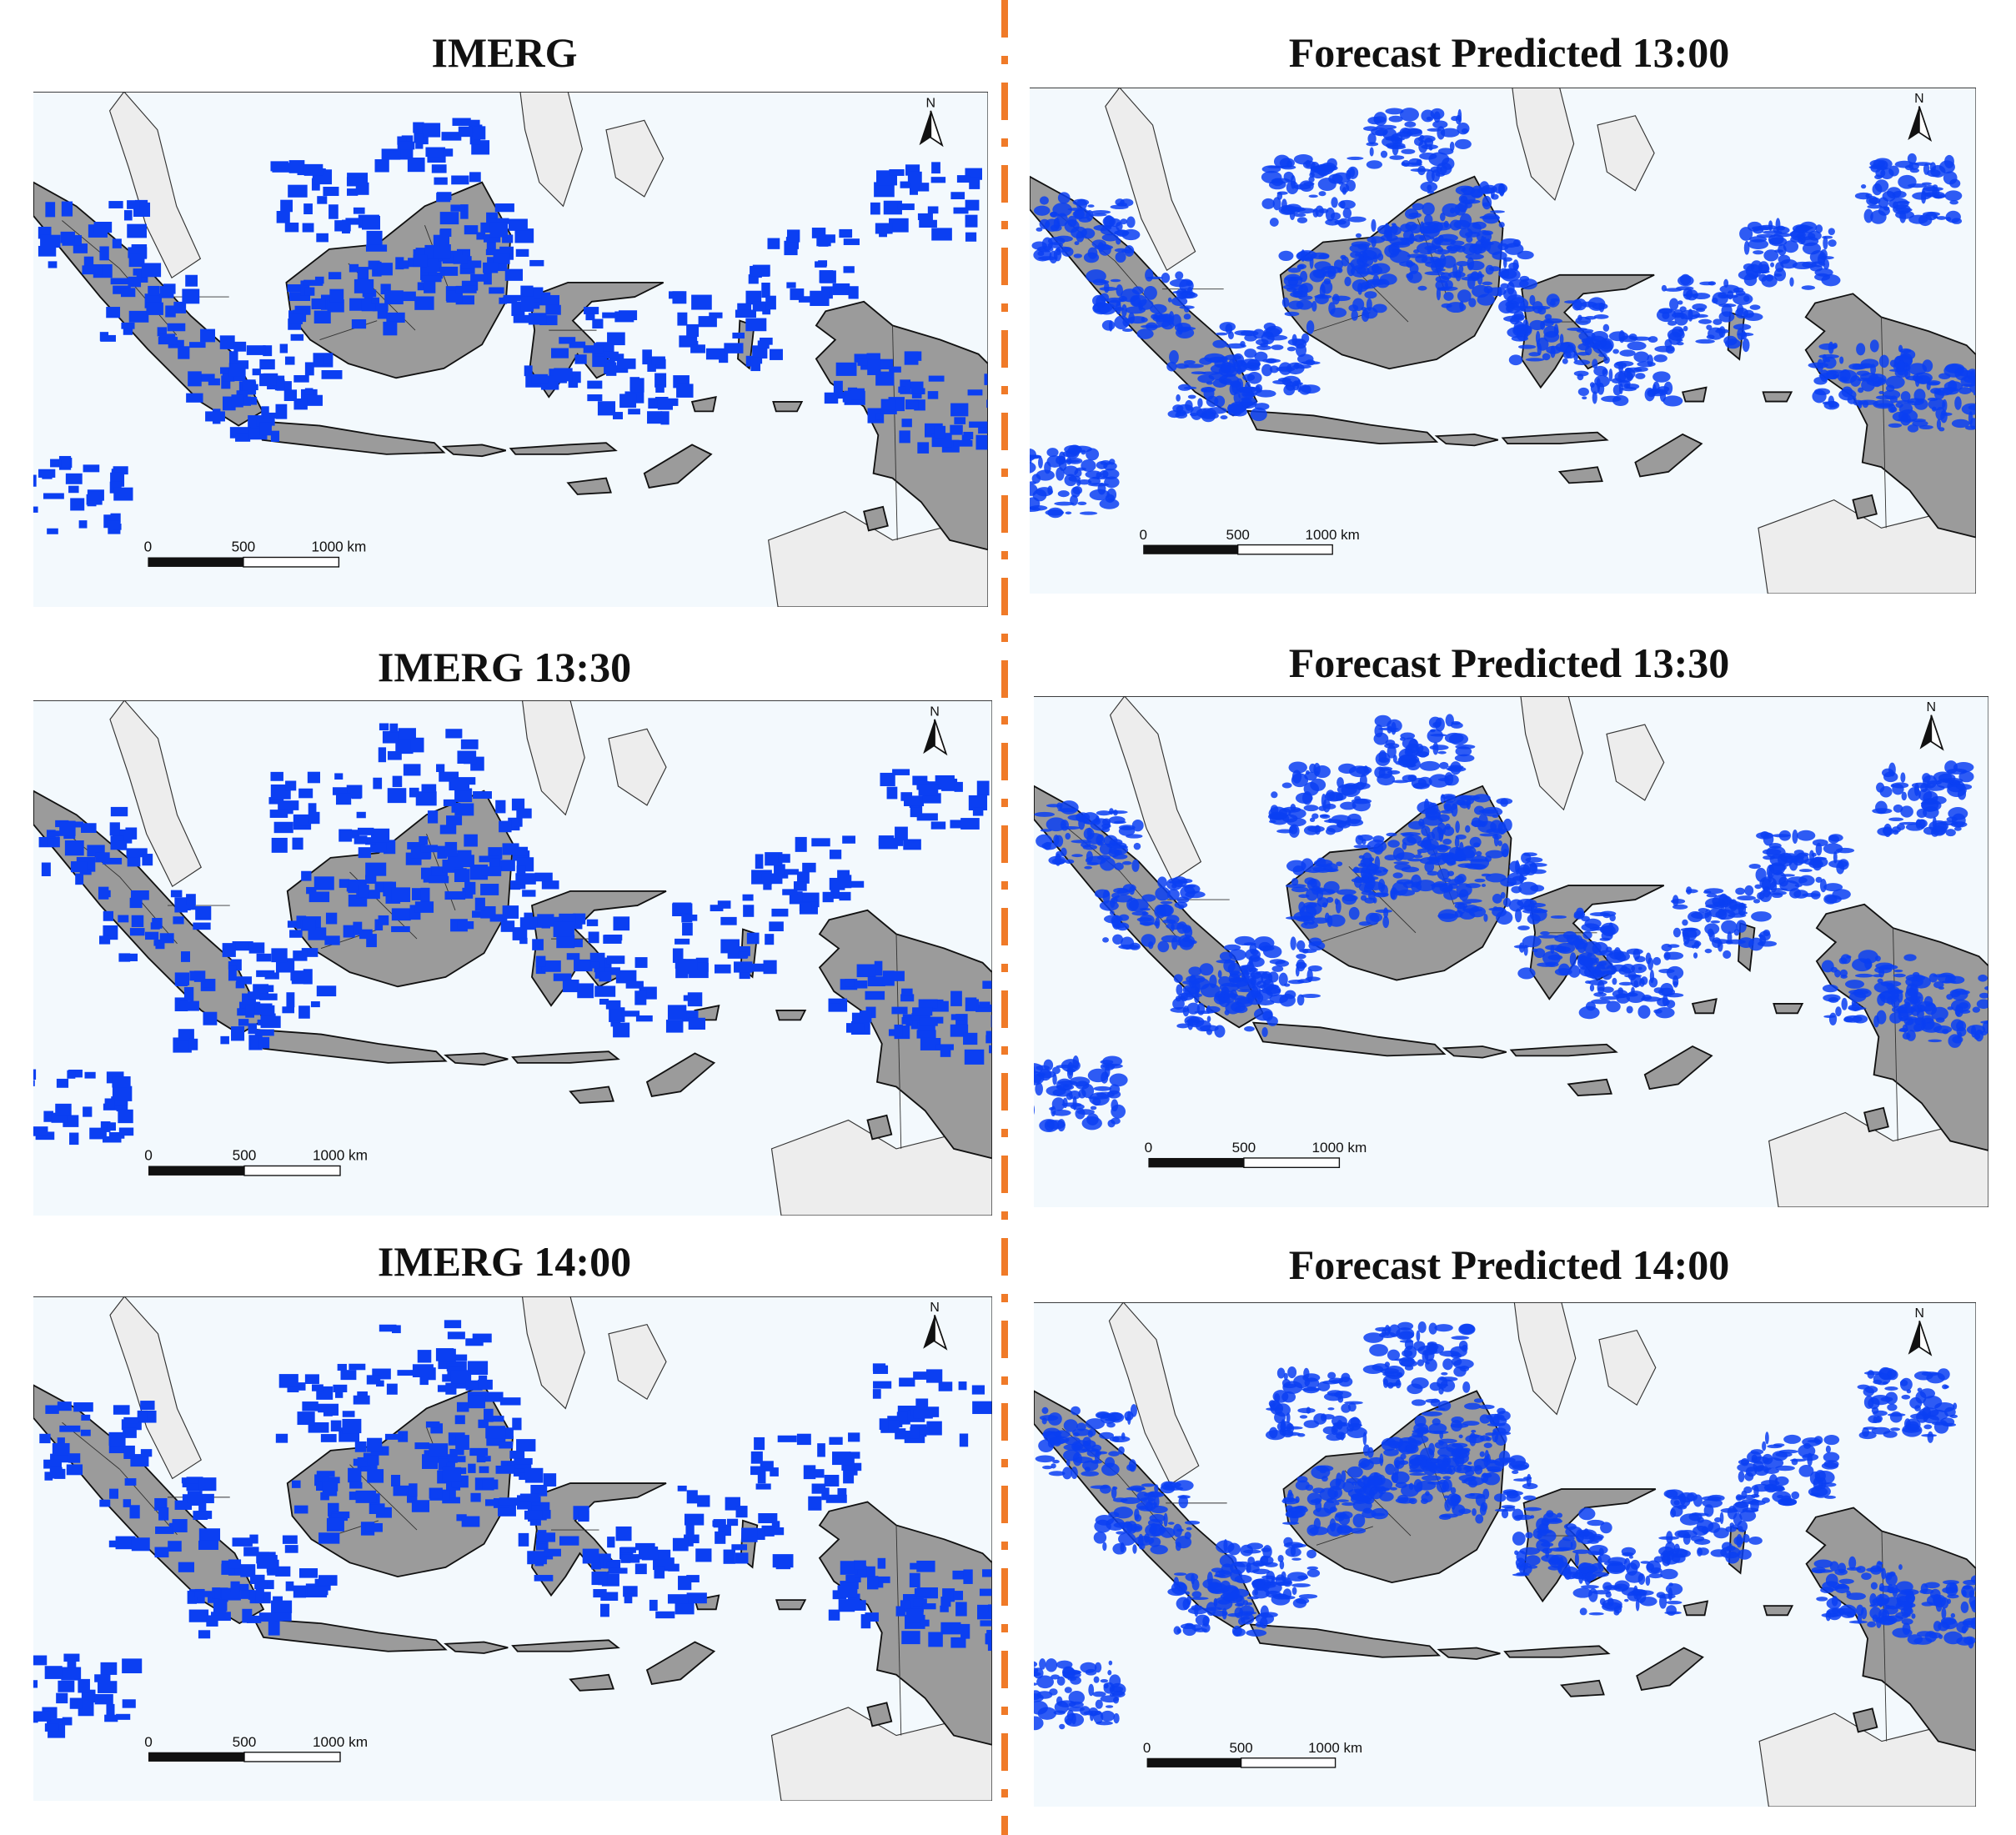  What do you see at coordinates (504, 1262) in the screenshot?
I see `panel-title-imerg-1400: IMERG 14:00` at bounding box center [504, 1262].